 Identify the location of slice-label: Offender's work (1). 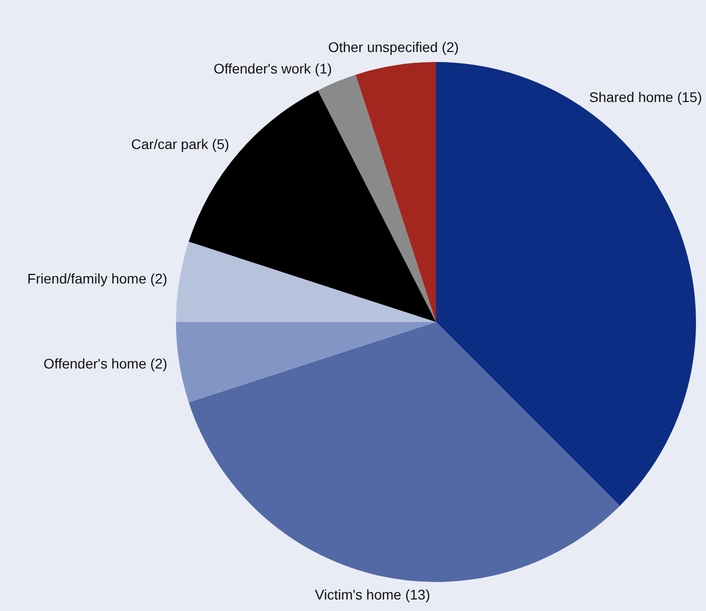
(273, 68).